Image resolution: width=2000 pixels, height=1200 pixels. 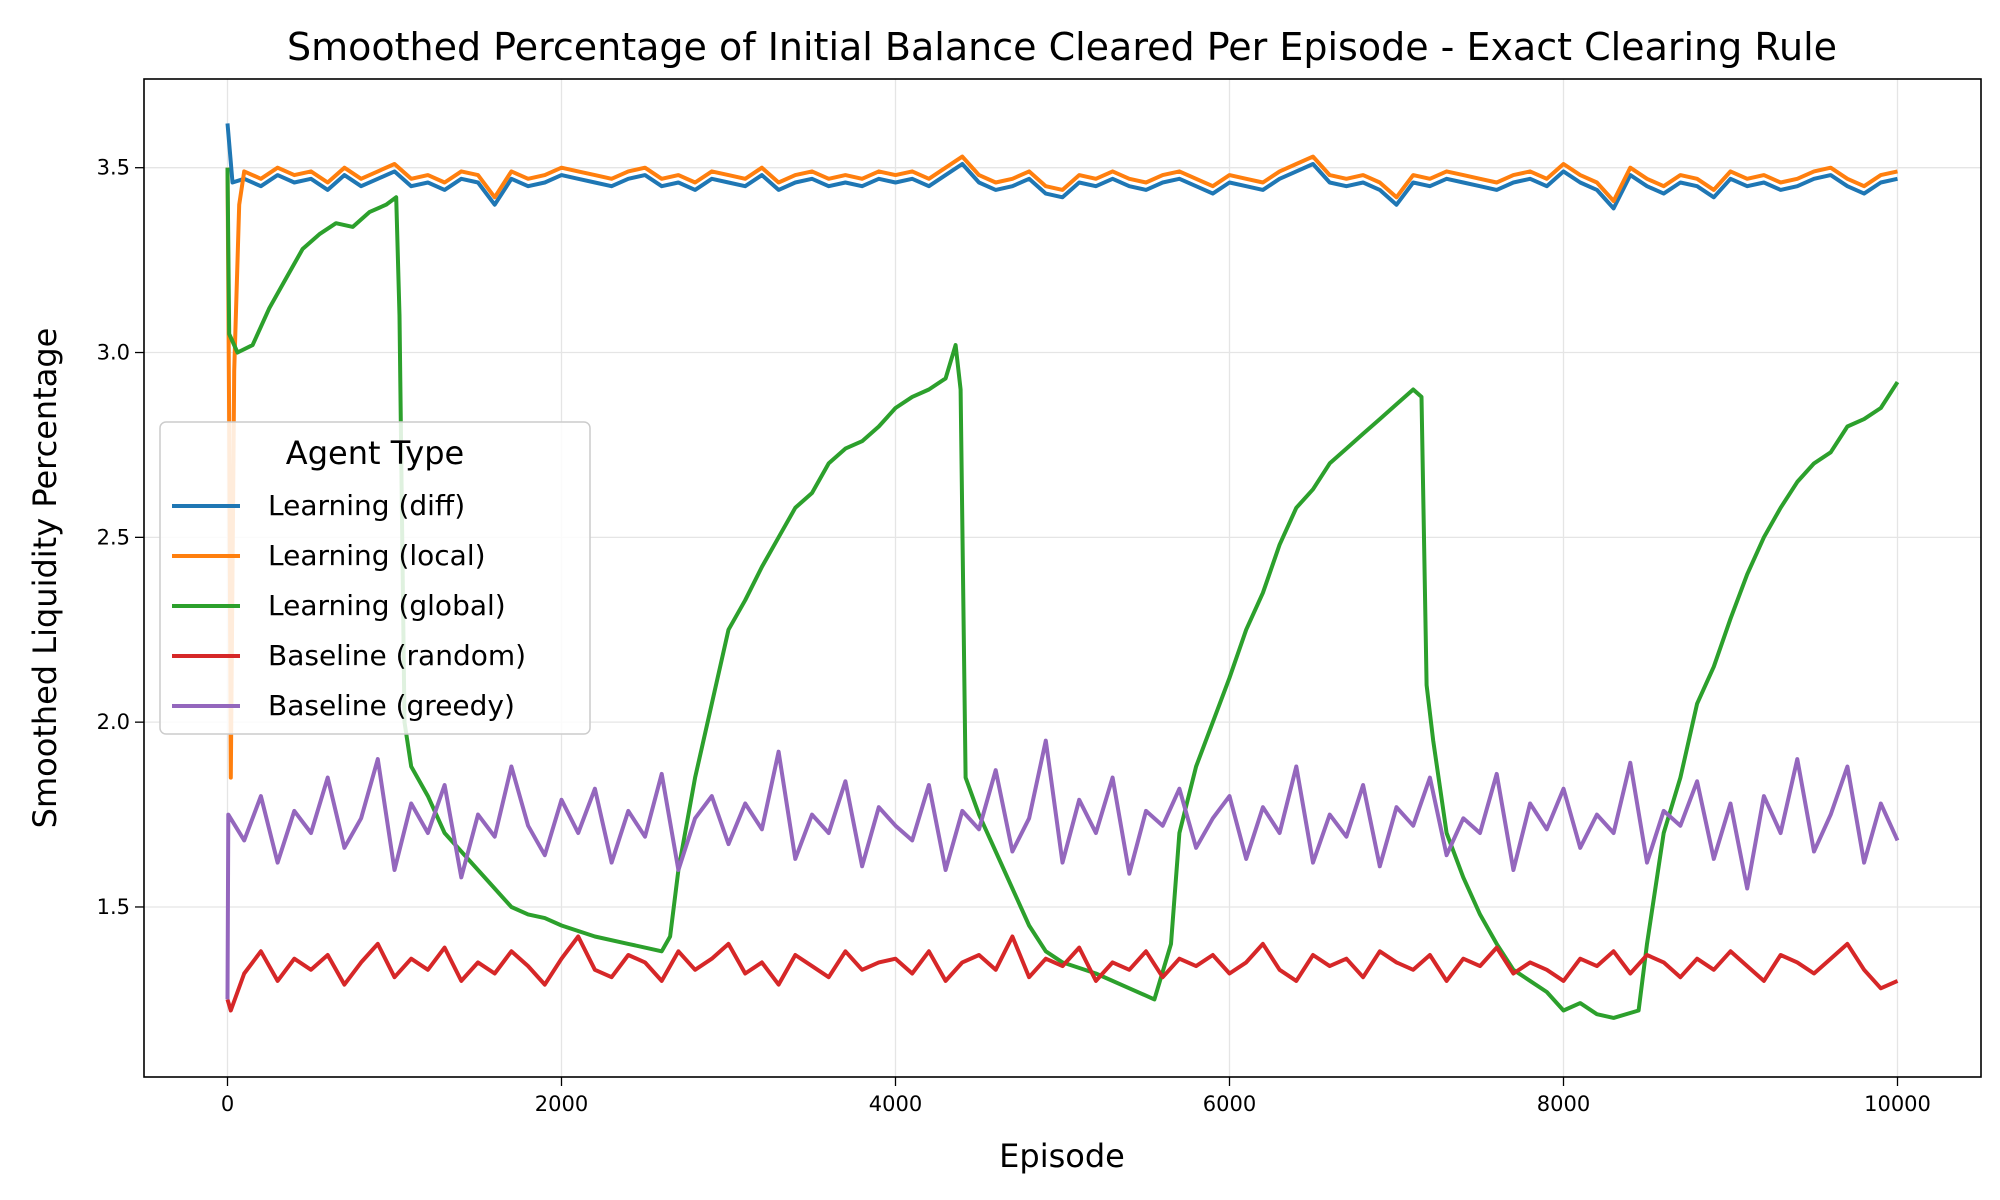 What do you see at coordinates (895, 1104) in the screenshot?
I see `x-tick-label: 4000` at bounding box center [895, 1104].